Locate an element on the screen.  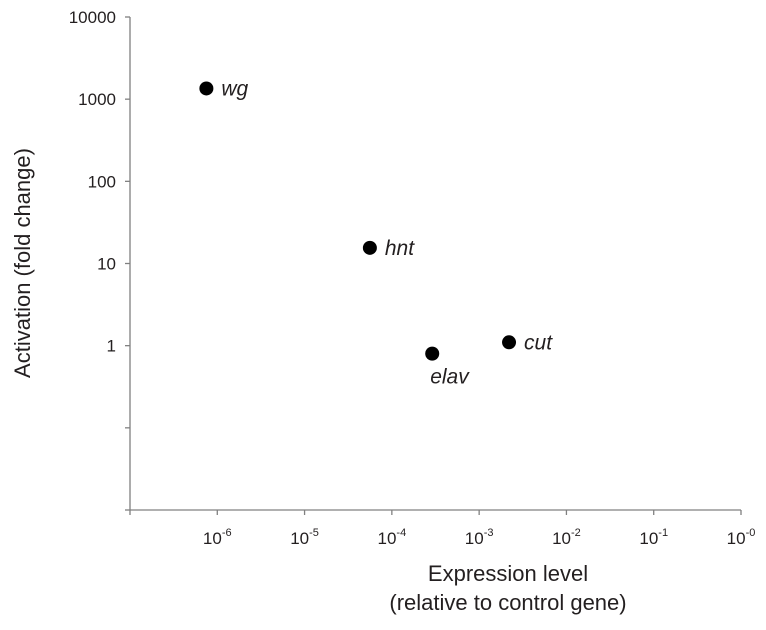
x-tick-label: 10⁻⁴ is located at coordinates (392, 537).